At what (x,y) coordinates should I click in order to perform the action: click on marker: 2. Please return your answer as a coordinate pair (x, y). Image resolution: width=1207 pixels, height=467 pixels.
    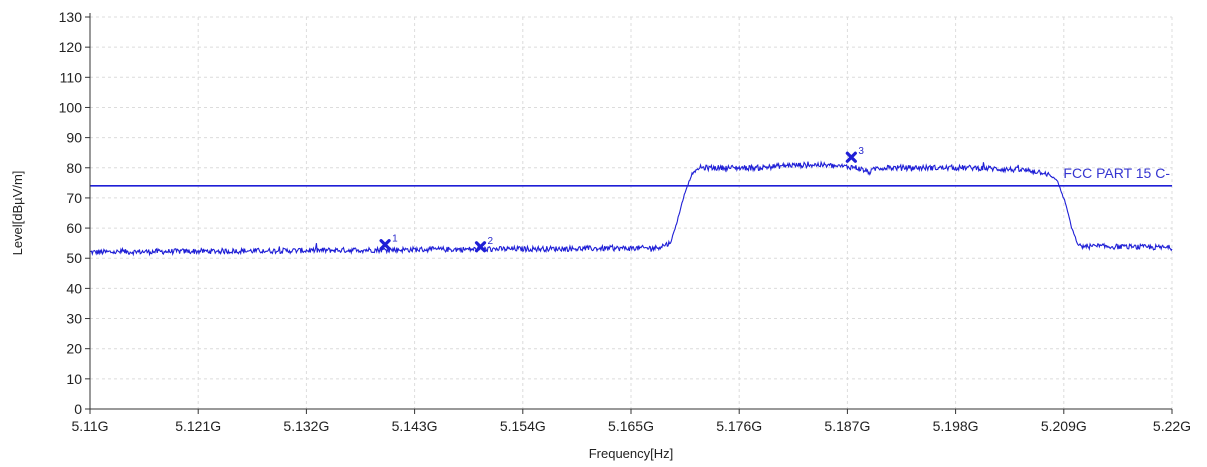
    Looking at the image, I should click on (484, 244).